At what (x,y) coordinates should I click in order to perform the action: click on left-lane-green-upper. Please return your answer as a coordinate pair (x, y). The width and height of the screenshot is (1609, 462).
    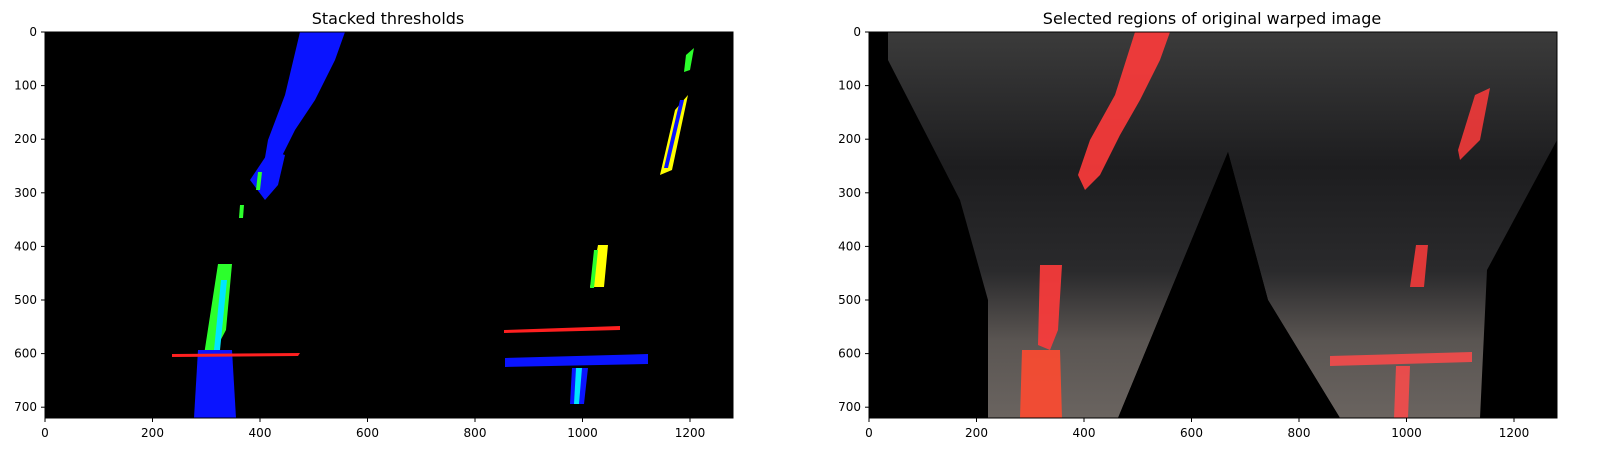
    Looking at the image, I should click on (259, 181).